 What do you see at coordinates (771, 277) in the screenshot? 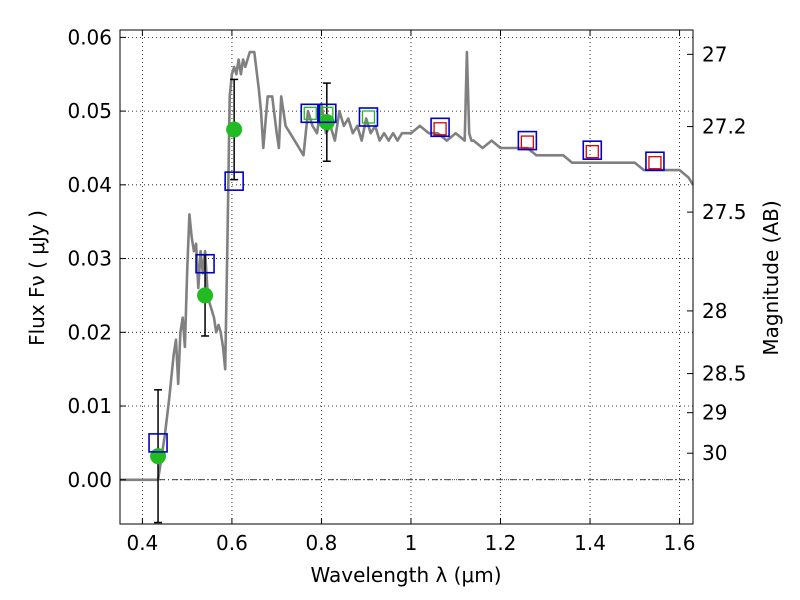
I see `right-axis-title: Magnitude (AB)` at bounding box center [771, 277].